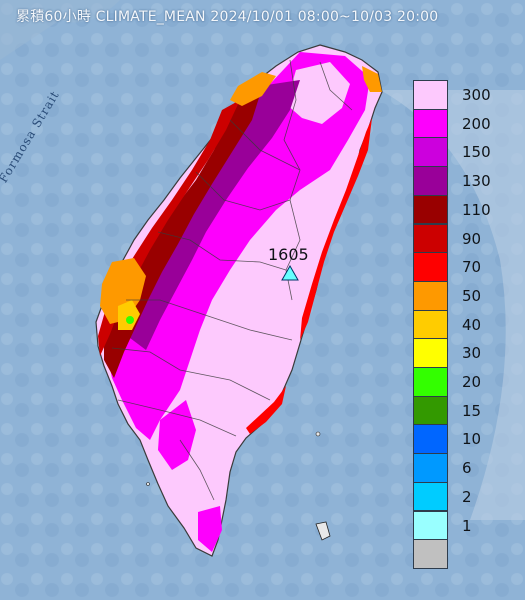  What do you see at coordinates (476, 95) in the screenshot?
I see `legend-label: 300` at bounding box center [476, 95].